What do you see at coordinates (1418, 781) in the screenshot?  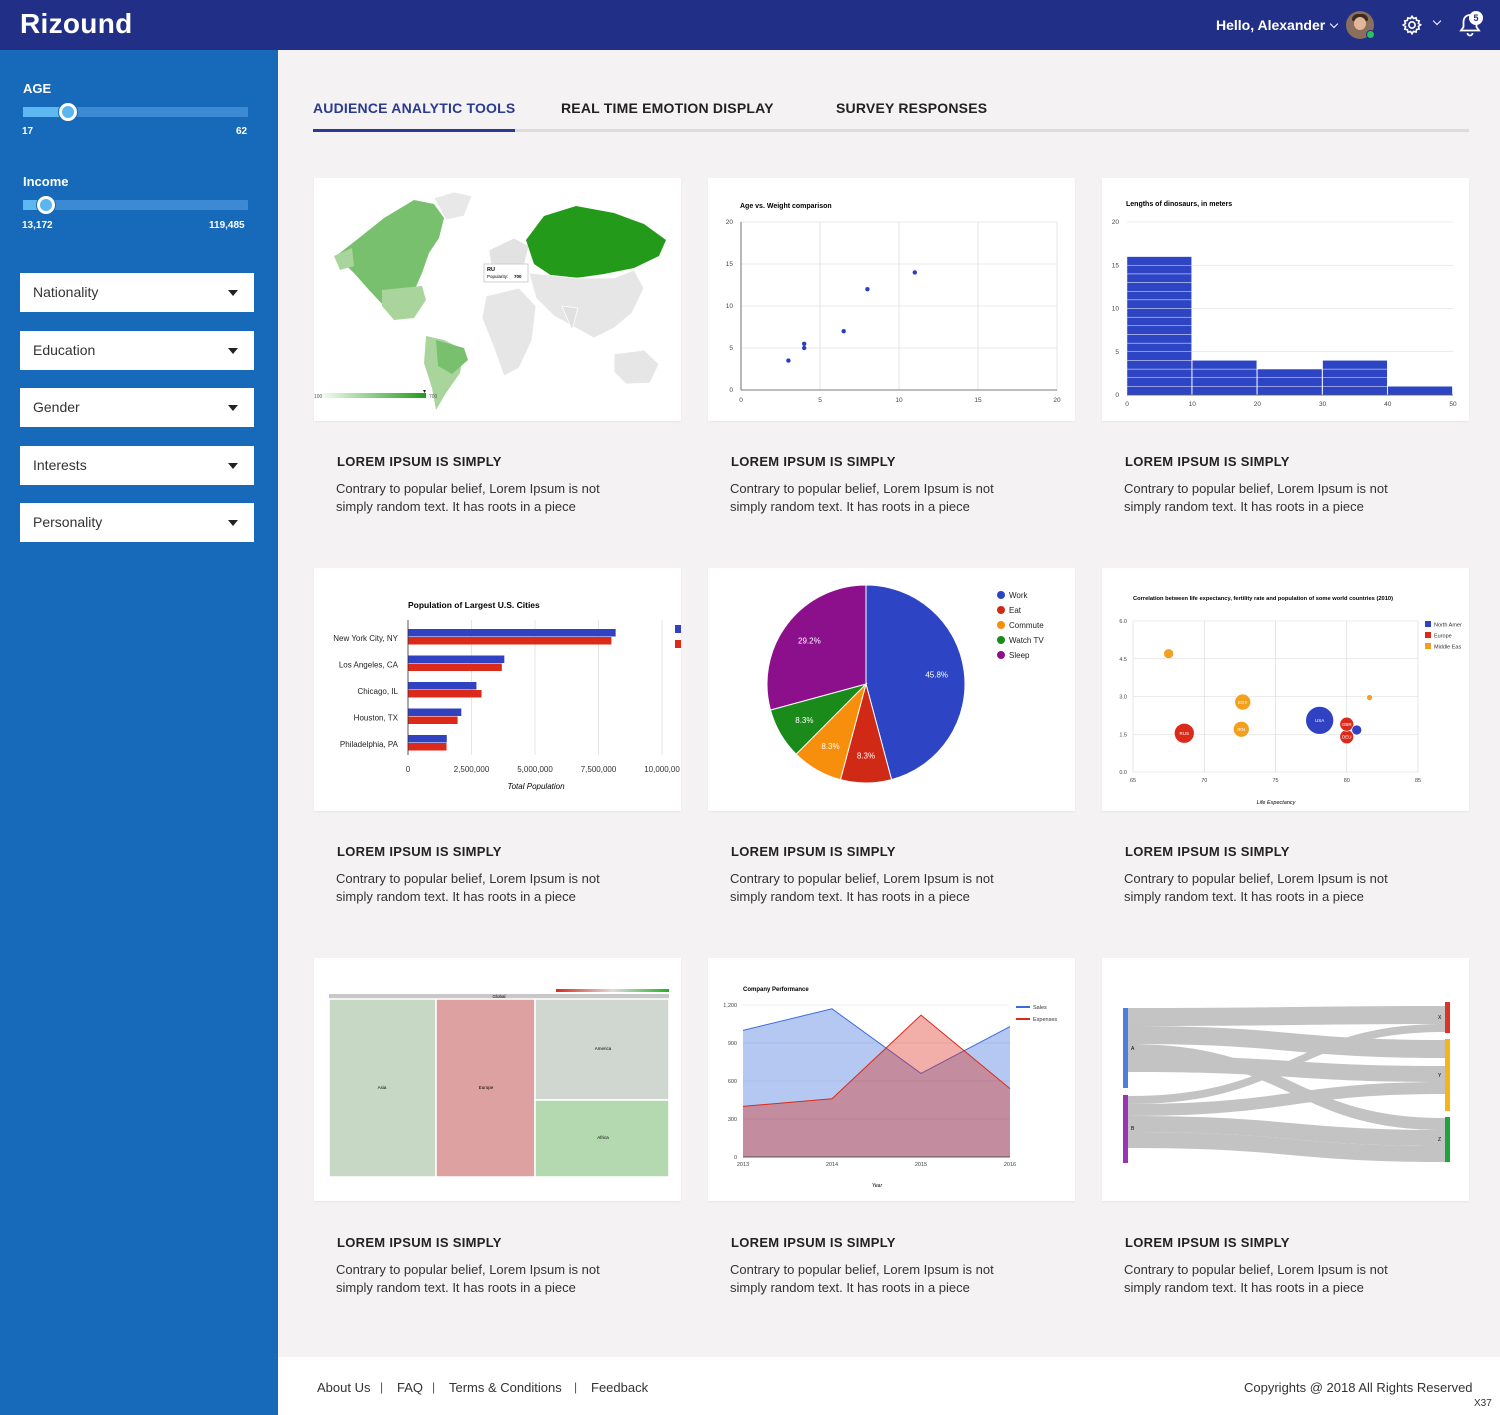 I see `x-tick-label: 85` at bounding box center [1418, 781].